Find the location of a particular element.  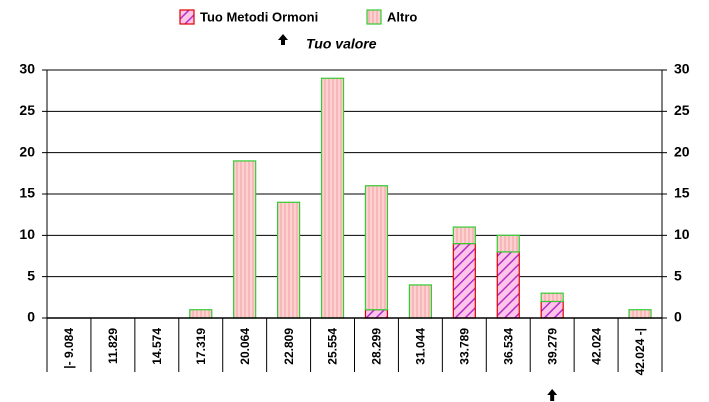

y2-tick-label: 20 is located at coordinates (682, 151).